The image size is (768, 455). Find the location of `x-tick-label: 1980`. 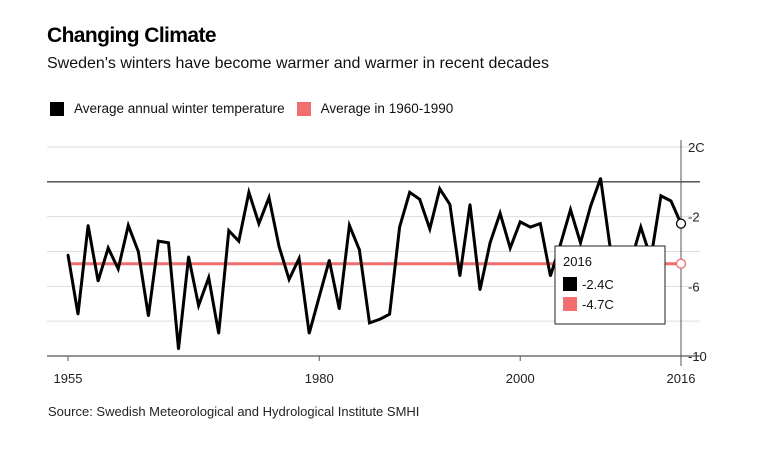

x-tick-label: 1980 is located at coordinates (319, 378).